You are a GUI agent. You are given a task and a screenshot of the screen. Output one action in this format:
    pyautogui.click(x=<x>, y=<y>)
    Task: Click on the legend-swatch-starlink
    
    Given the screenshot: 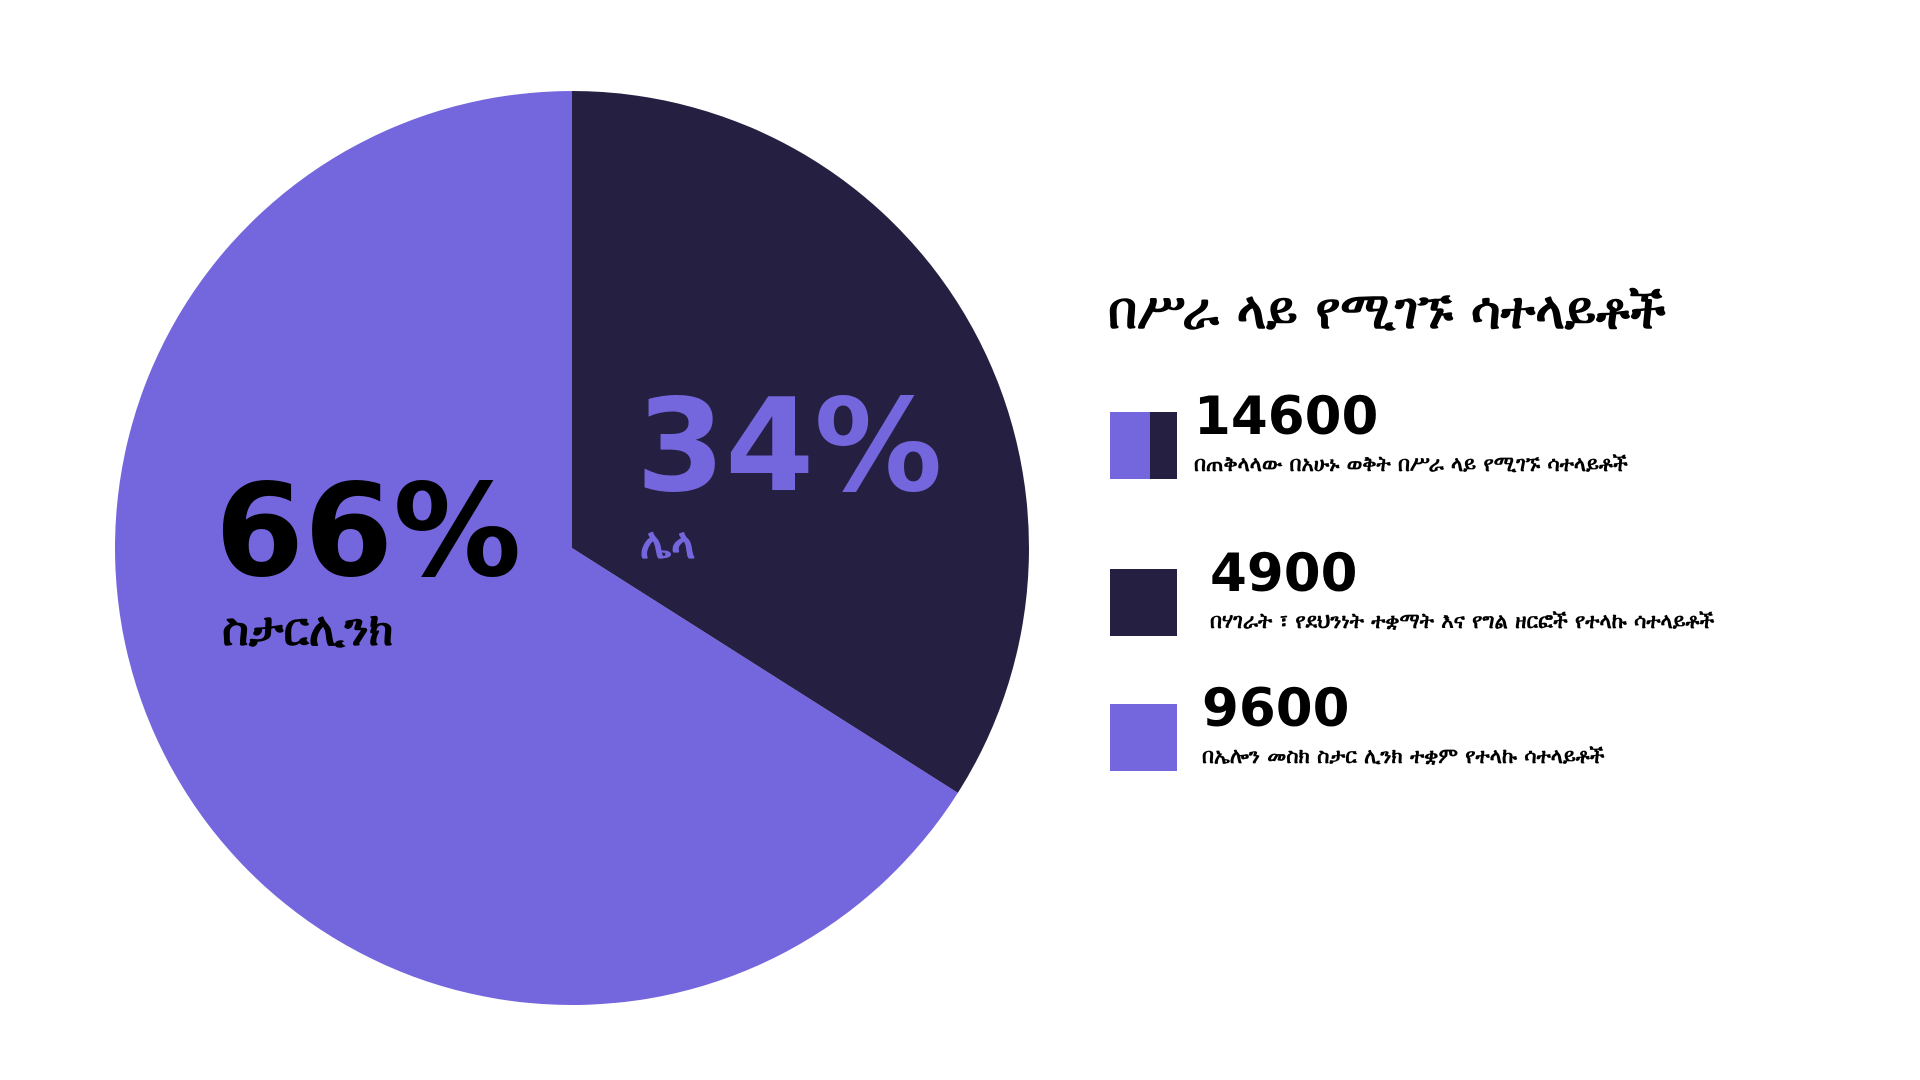 What is the action you would take?
    pyautogui.click(x=1143, y=737)
    